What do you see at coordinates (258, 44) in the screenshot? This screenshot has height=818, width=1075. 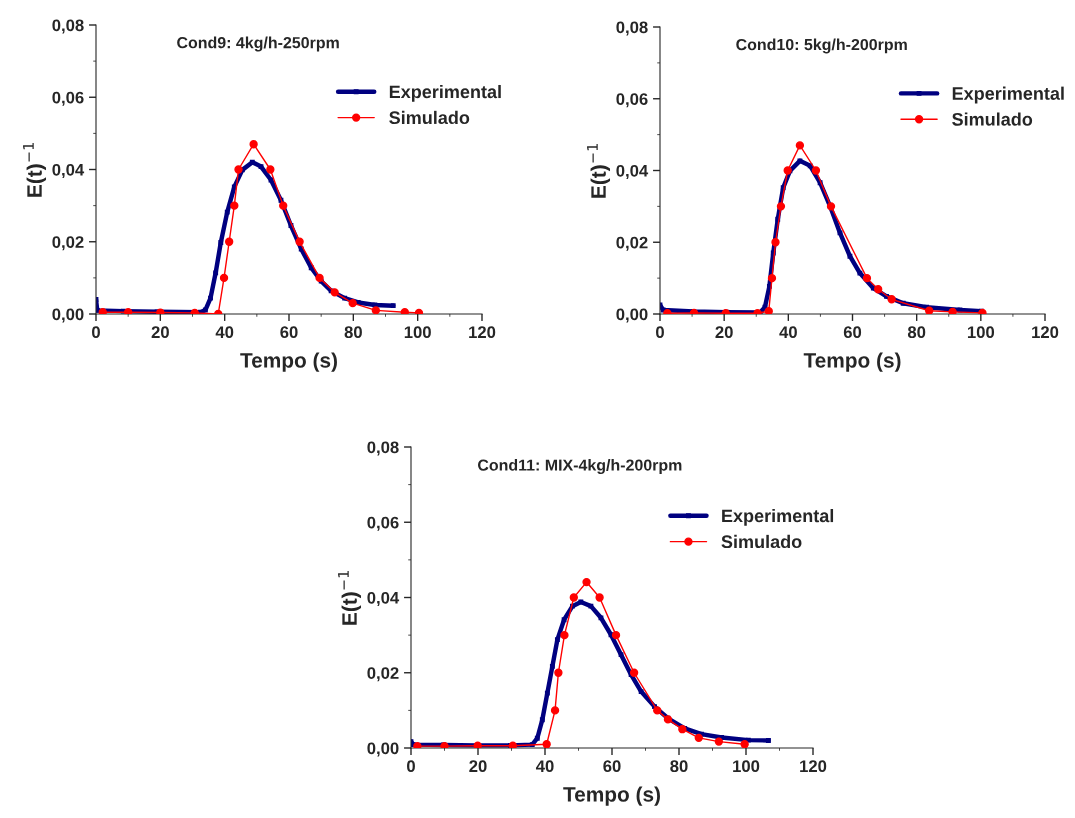 I see `text: Cond9: 4kg/h-250rpm` at bounding box center [258, 44].